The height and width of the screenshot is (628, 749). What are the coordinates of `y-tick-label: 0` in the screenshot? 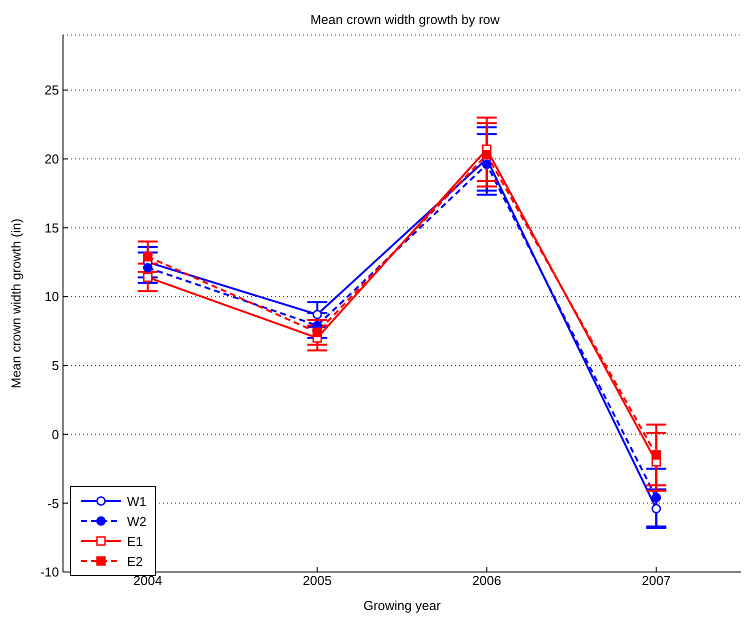 It's located at (55, 434).